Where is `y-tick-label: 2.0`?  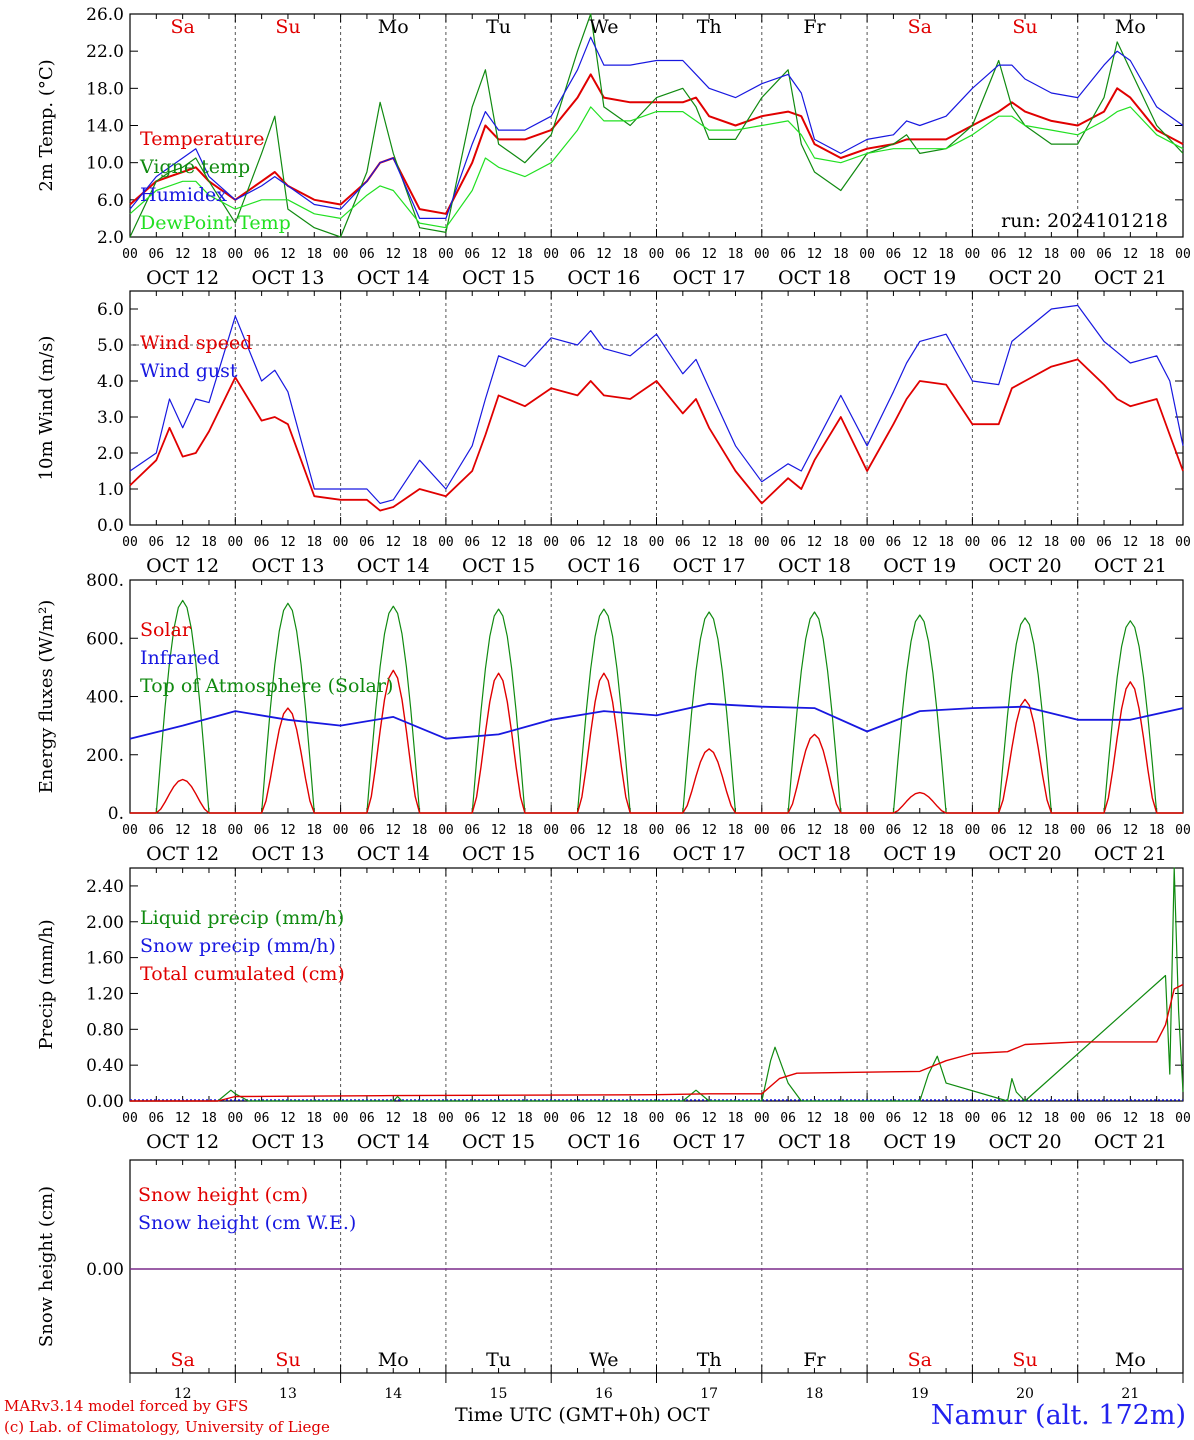 y-tick-label: 2.0 is located at coordinates (110, 238).